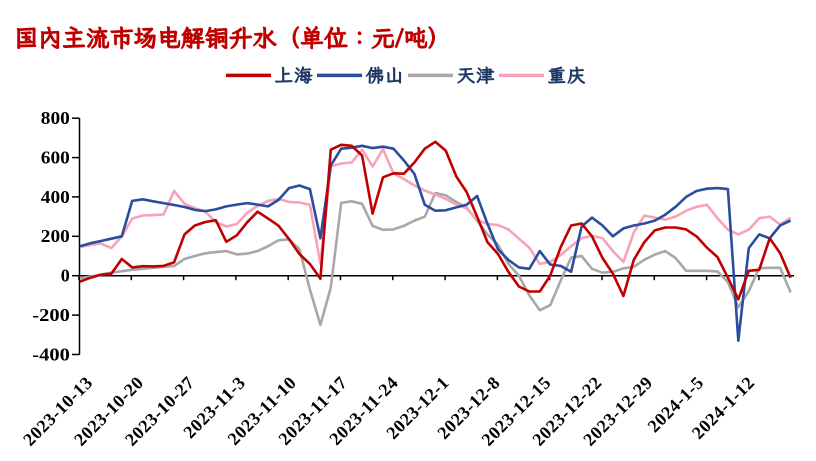 This screenshot has width=816, height=461. I want to click on svg-text: 800, so click(55, 118).